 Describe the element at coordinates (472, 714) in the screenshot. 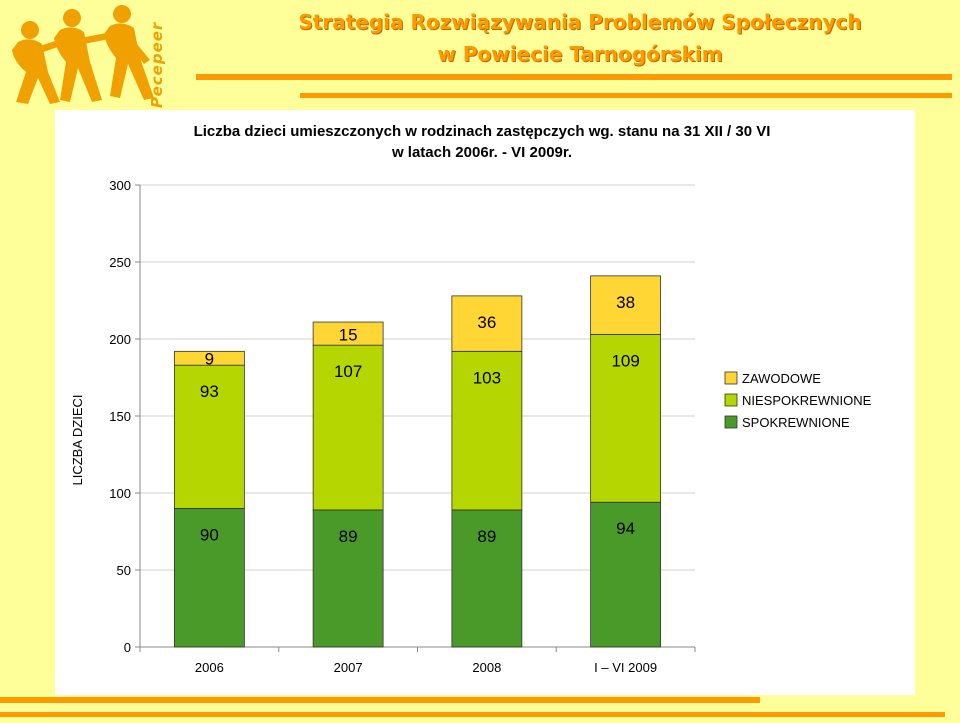

I see `footer-divider-bottom` at that location.